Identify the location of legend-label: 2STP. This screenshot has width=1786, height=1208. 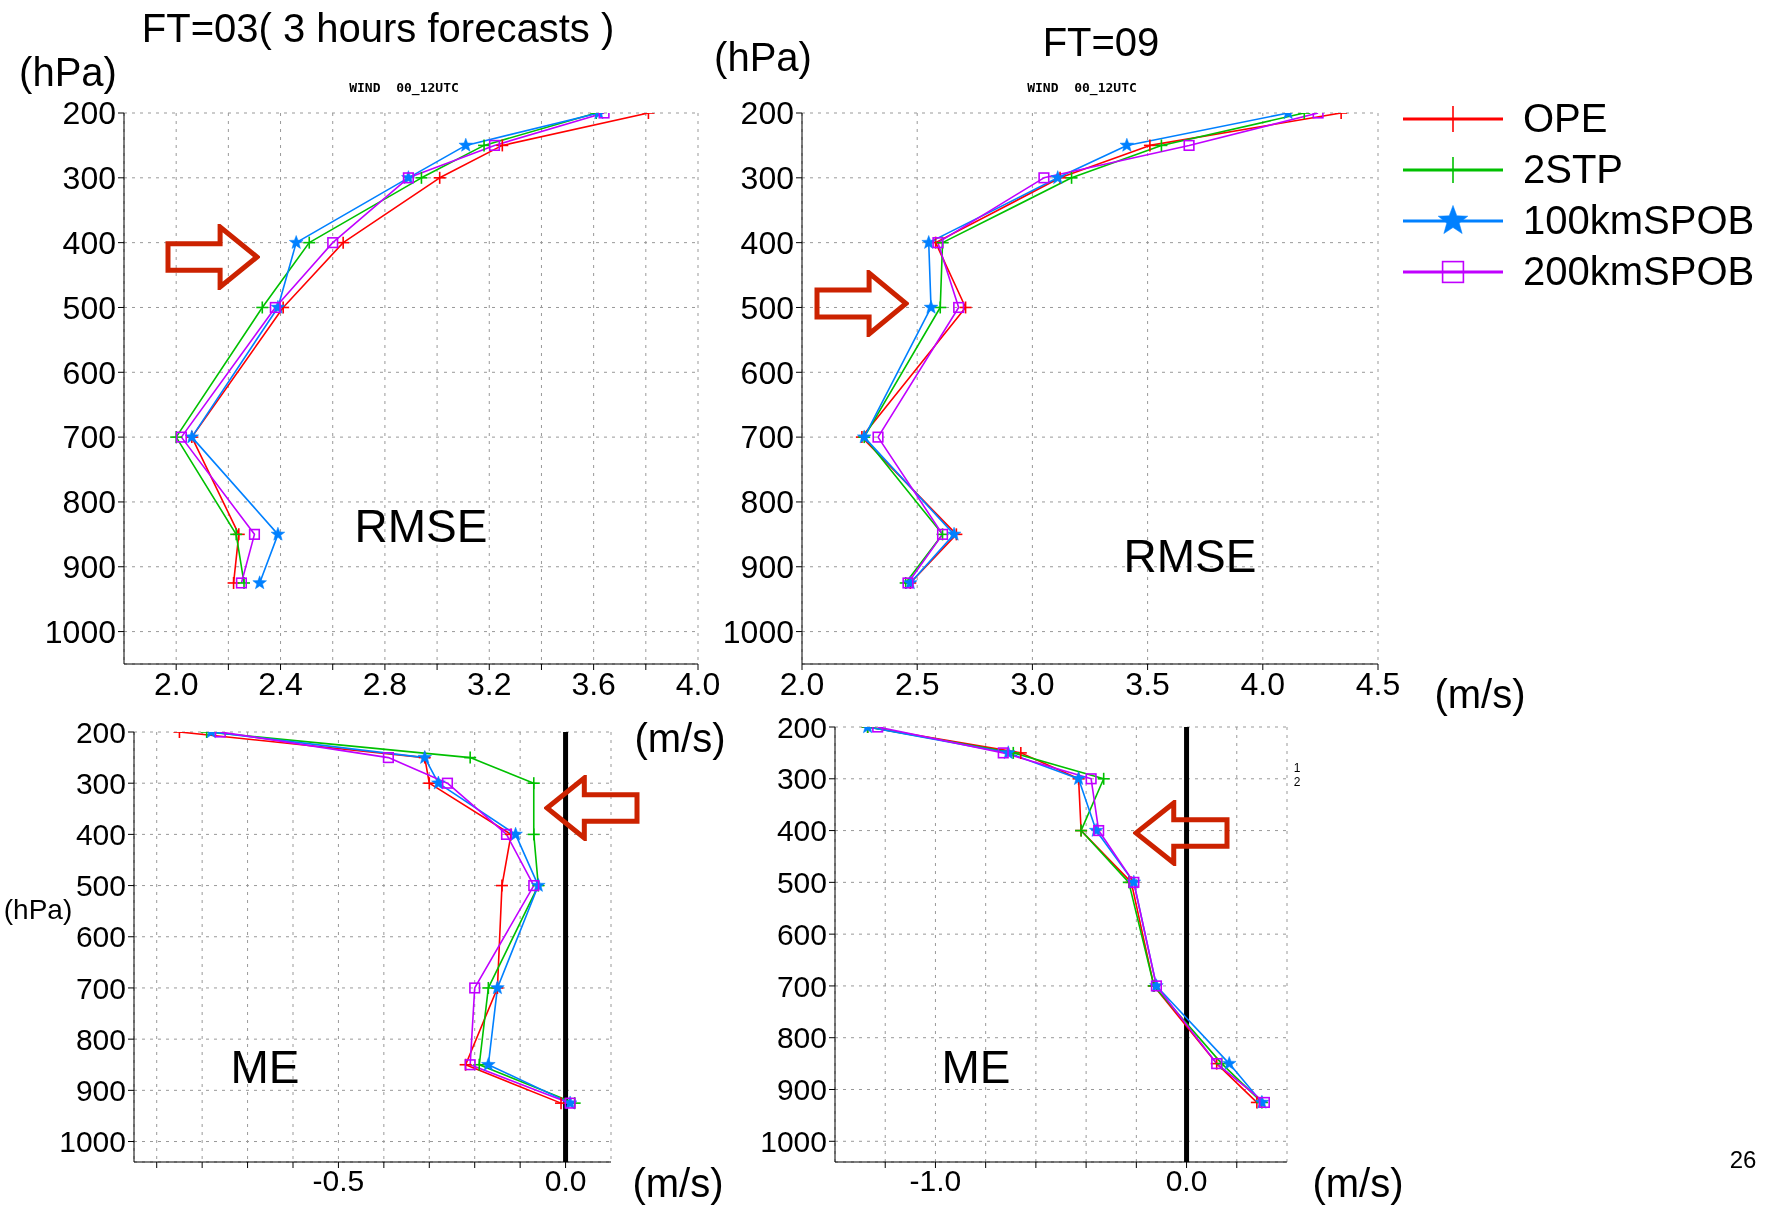
(1573, 169).